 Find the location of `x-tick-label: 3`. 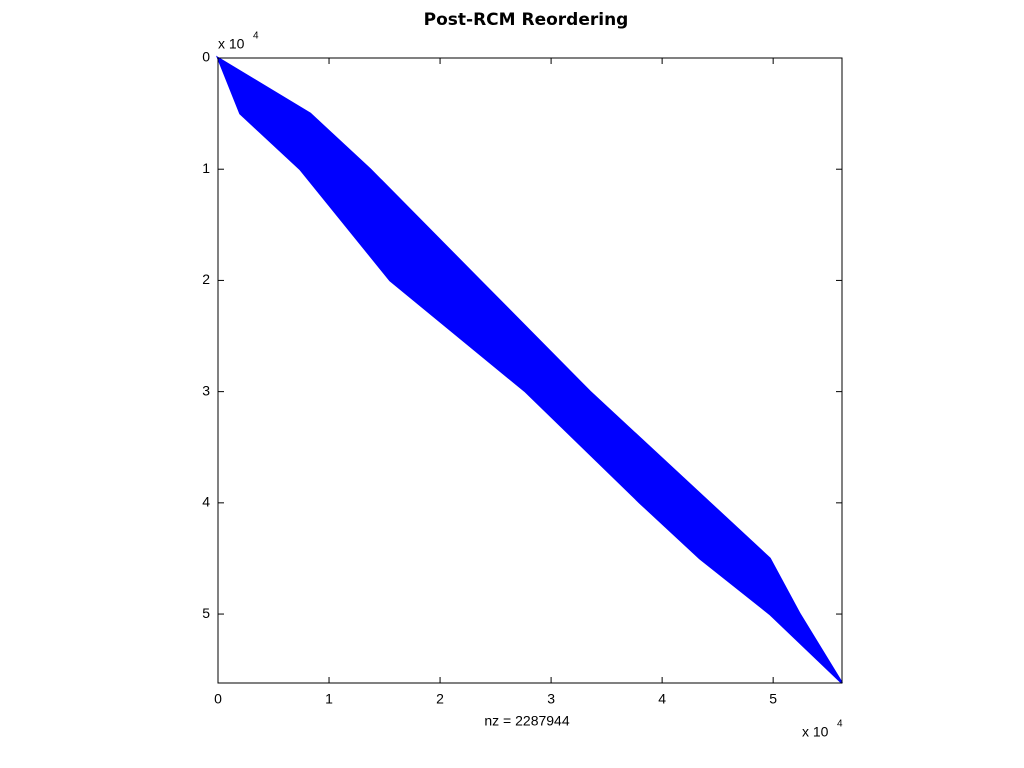

x-tick-label: 3 is located at coordinates (551, 699).